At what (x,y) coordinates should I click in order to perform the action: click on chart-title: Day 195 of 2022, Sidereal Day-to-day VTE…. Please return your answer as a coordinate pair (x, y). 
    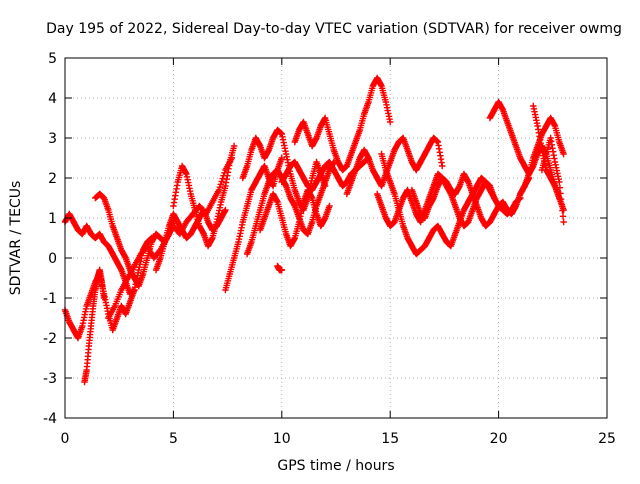
    Looking at the image, I should click on (334, 29).